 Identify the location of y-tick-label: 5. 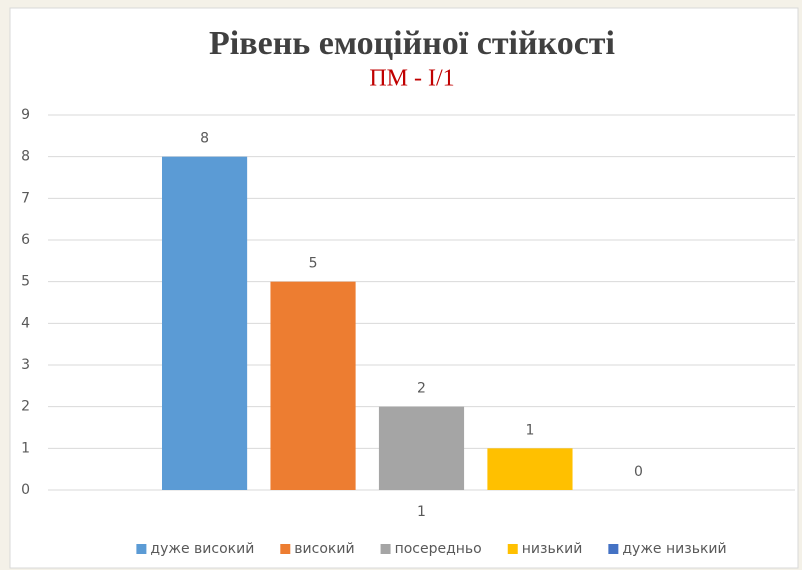
(25, 282).